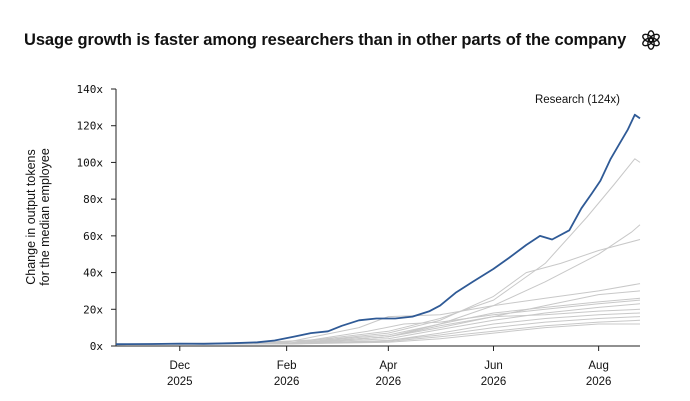 This screenshot has height=401, width=690. What do you see at coordinates (90, 89) in the screenshot?
I see `y-tick-label: 140x` at bounding box center [90, 89].